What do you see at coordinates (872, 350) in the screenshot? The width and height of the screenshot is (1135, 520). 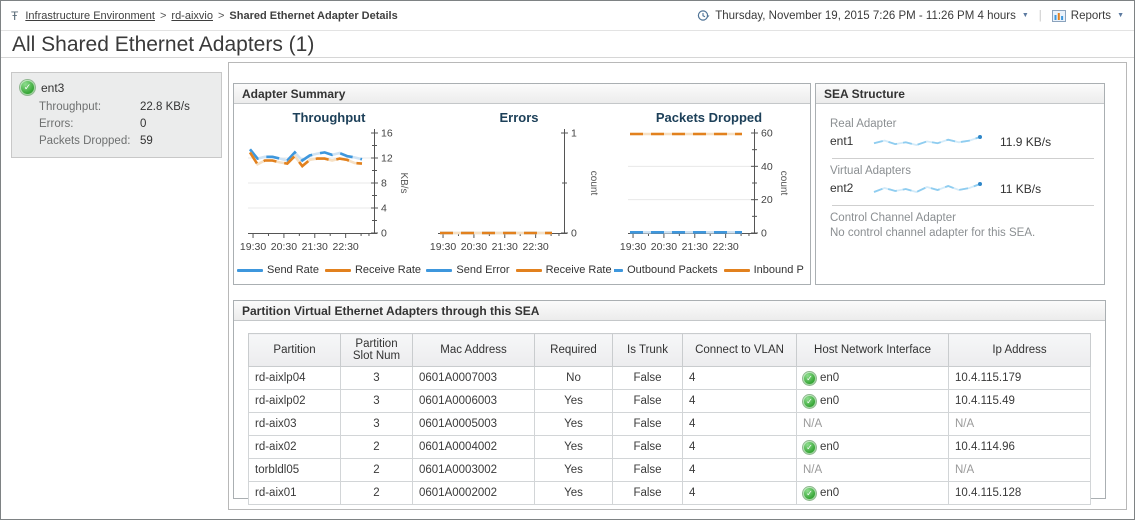 I see `column-header-host: Host Network Interface` at bounding box center [872, 350].